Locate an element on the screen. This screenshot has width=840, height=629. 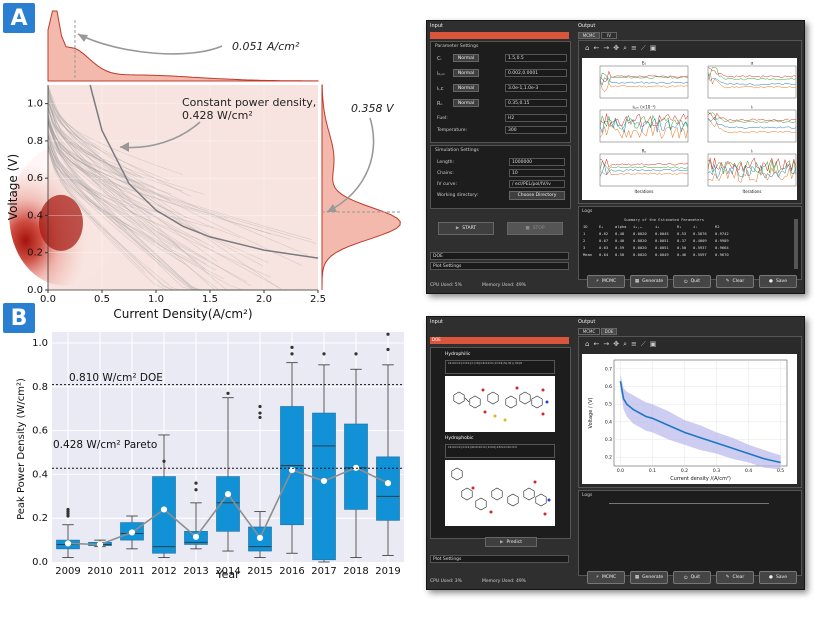
x-tick-label: 0.0 is located at coordinates (620, 471).